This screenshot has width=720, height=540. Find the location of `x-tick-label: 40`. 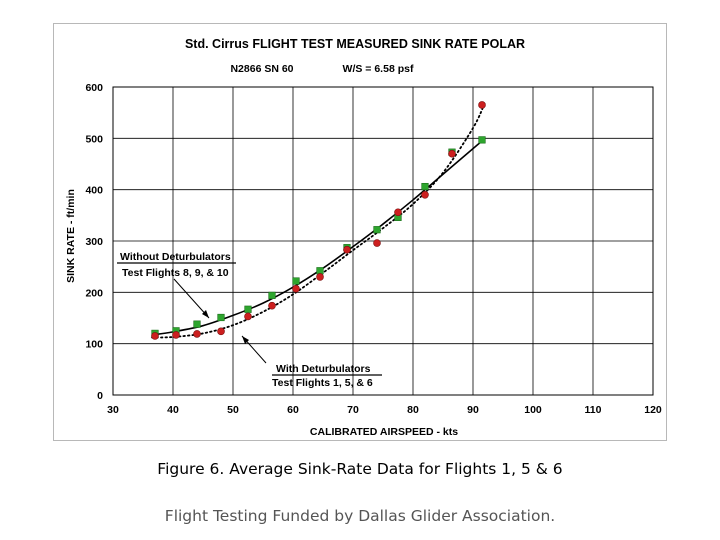

x-tick-label: 40 is located at coordinates (173, 410).